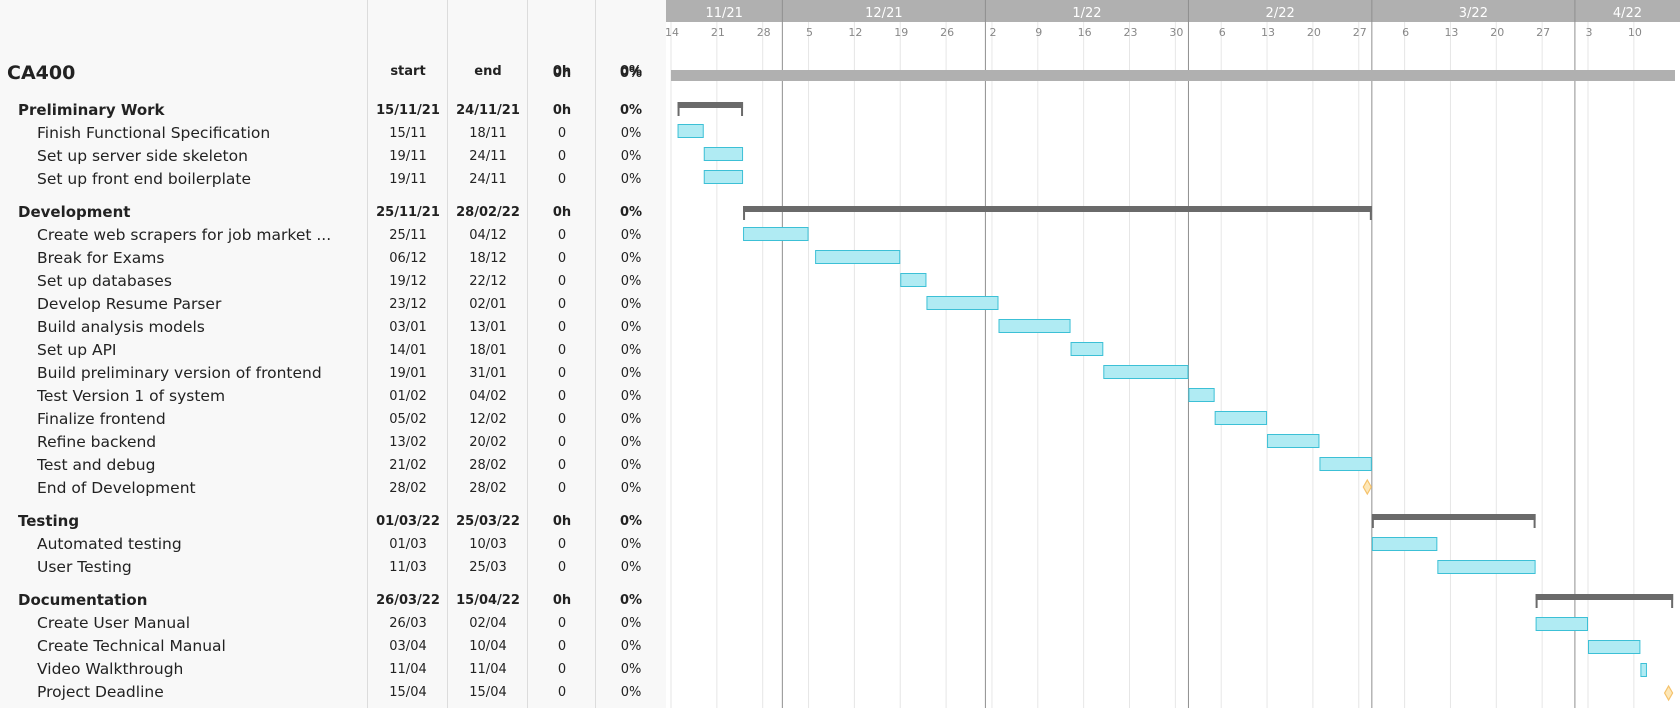 This screenshot has width=1680, height=712. I want to click on summary-bar-end-right, so click(1672, 601).